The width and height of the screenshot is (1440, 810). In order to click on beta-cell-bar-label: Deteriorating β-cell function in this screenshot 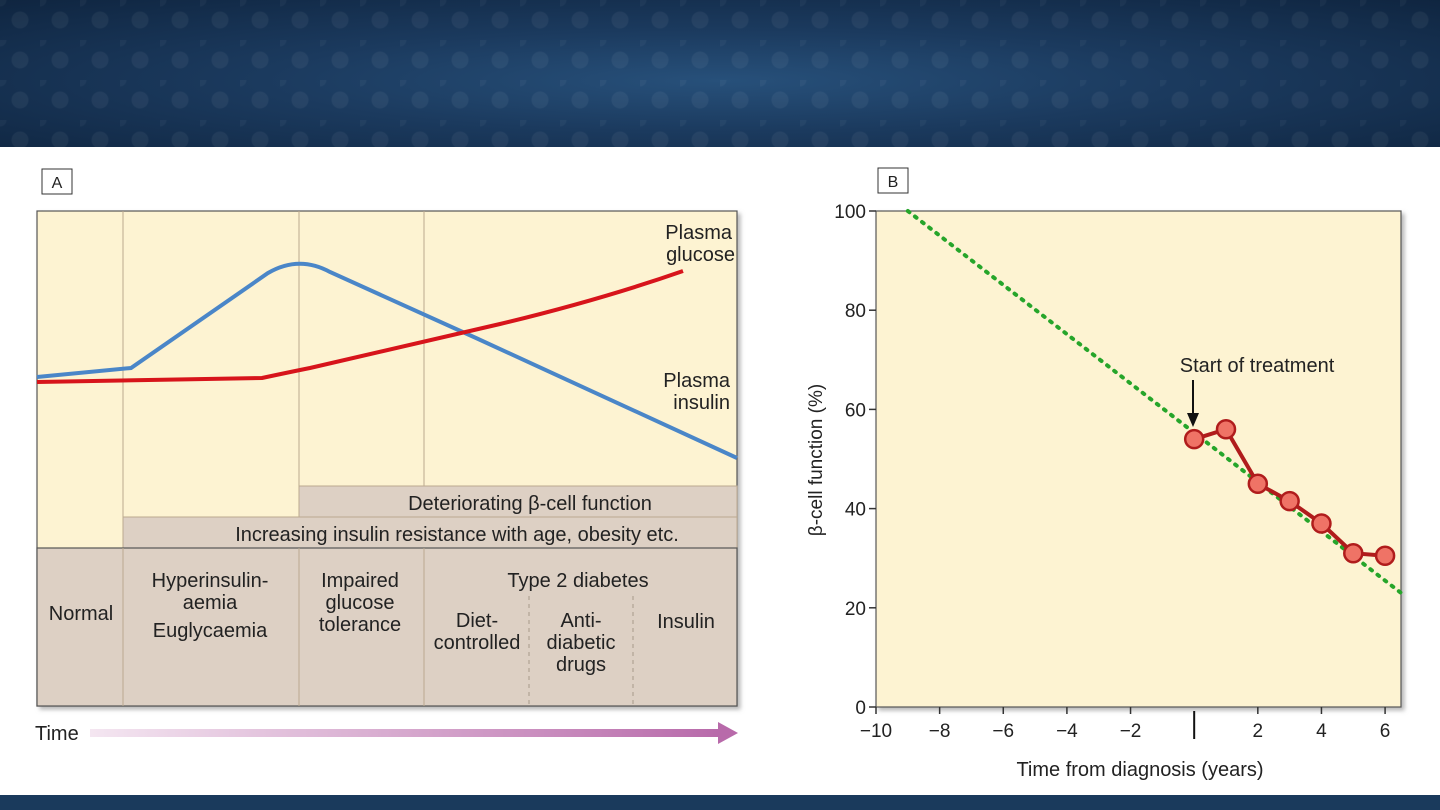, I will do `click(530, 504)`.